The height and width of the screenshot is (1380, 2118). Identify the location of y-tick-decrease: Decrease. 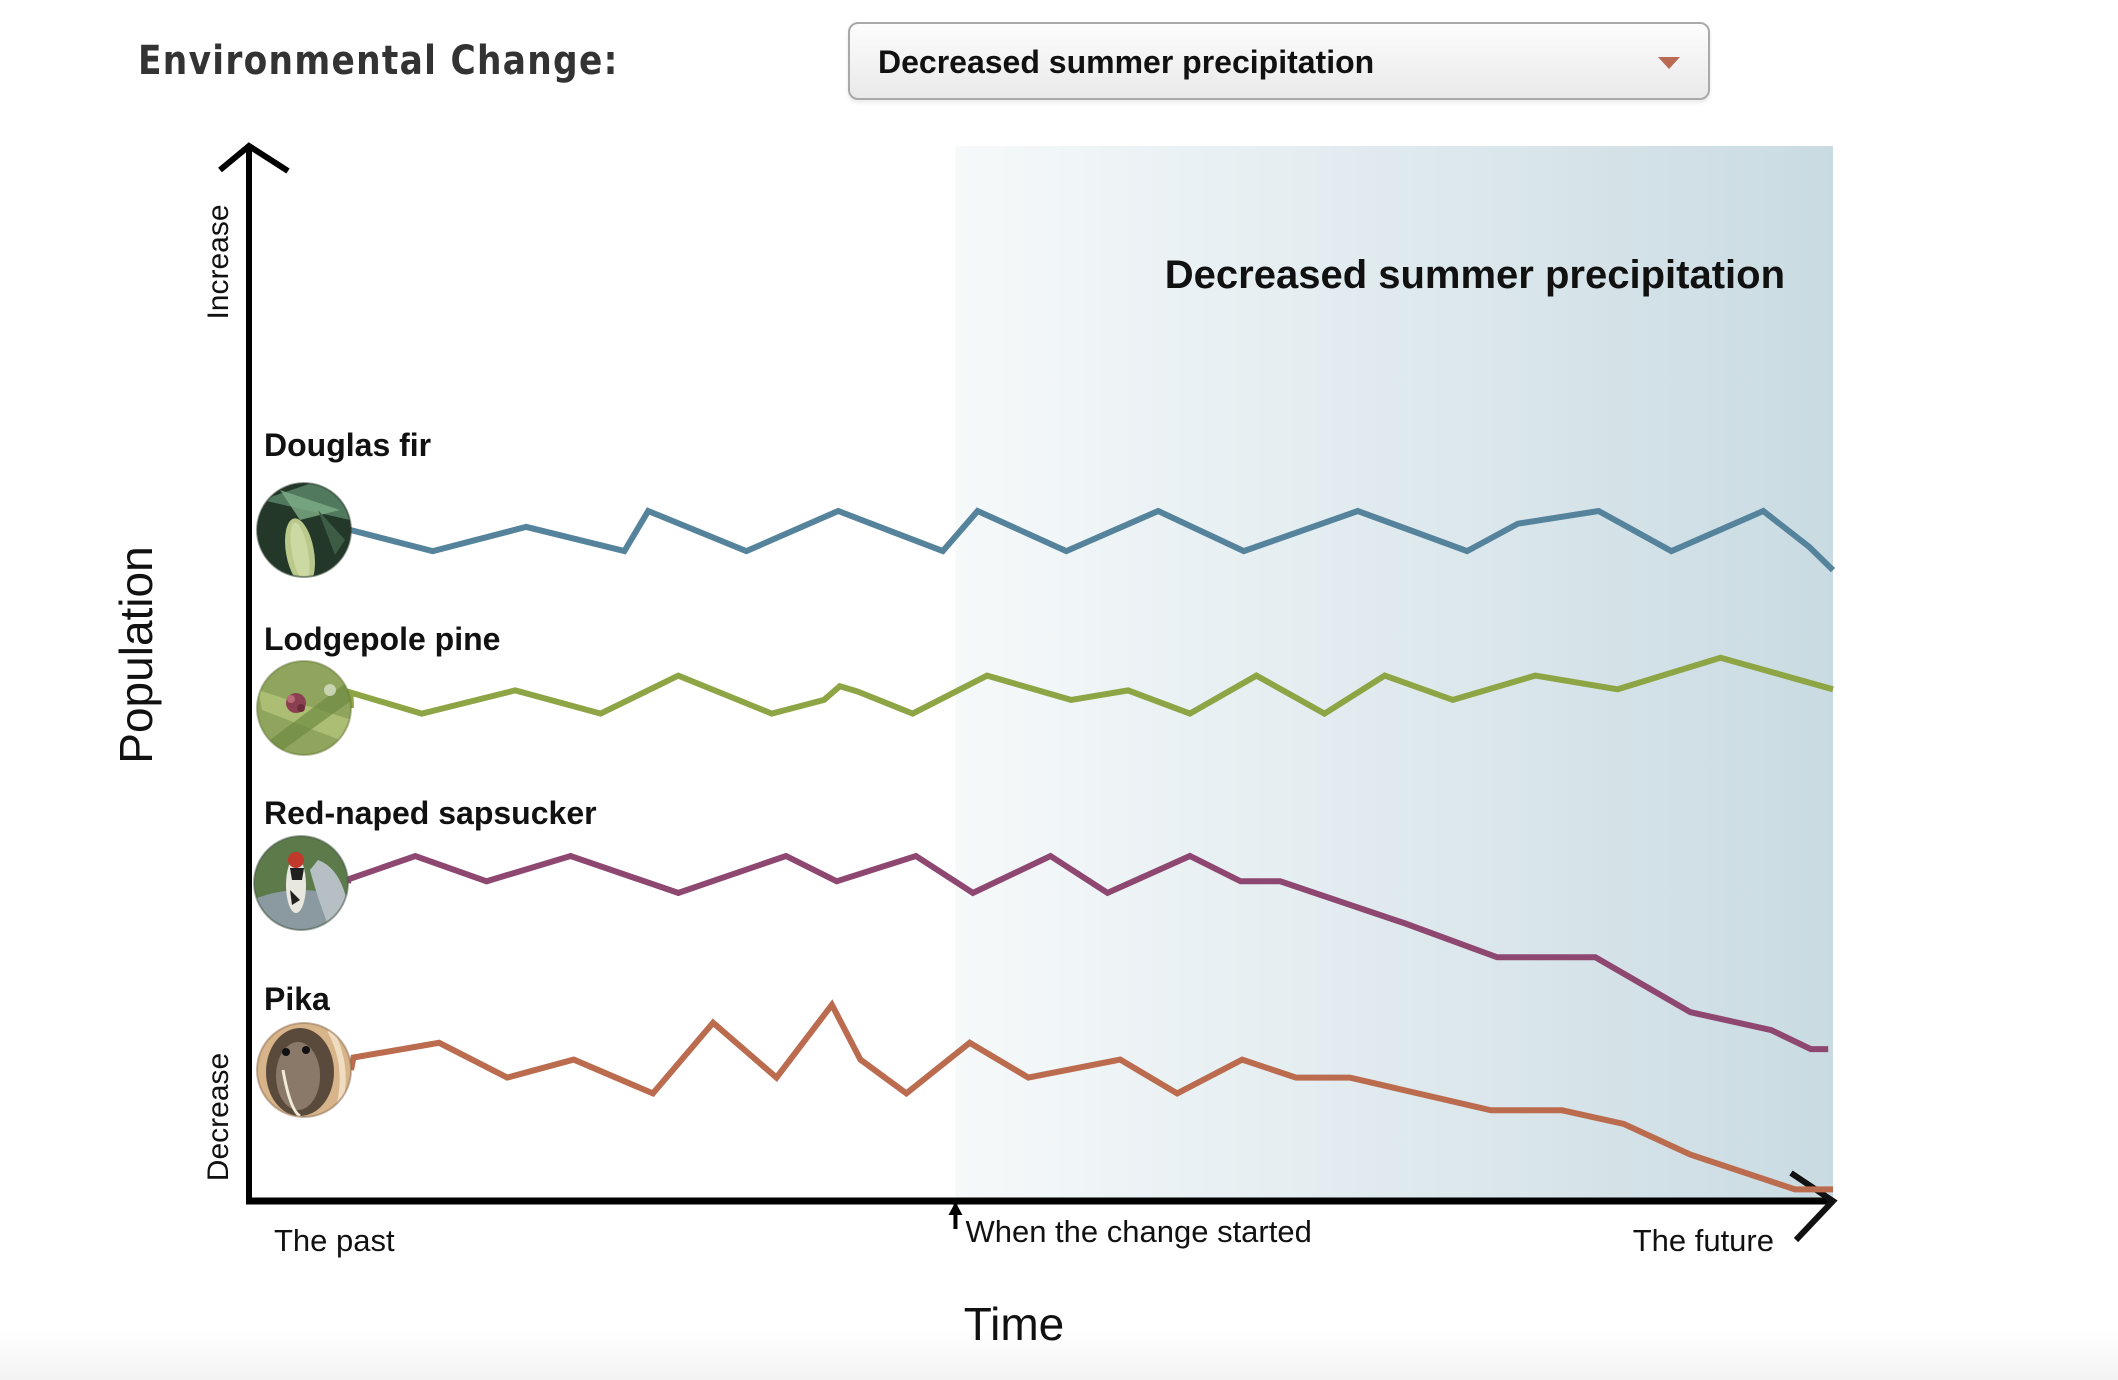
(218, 1117).